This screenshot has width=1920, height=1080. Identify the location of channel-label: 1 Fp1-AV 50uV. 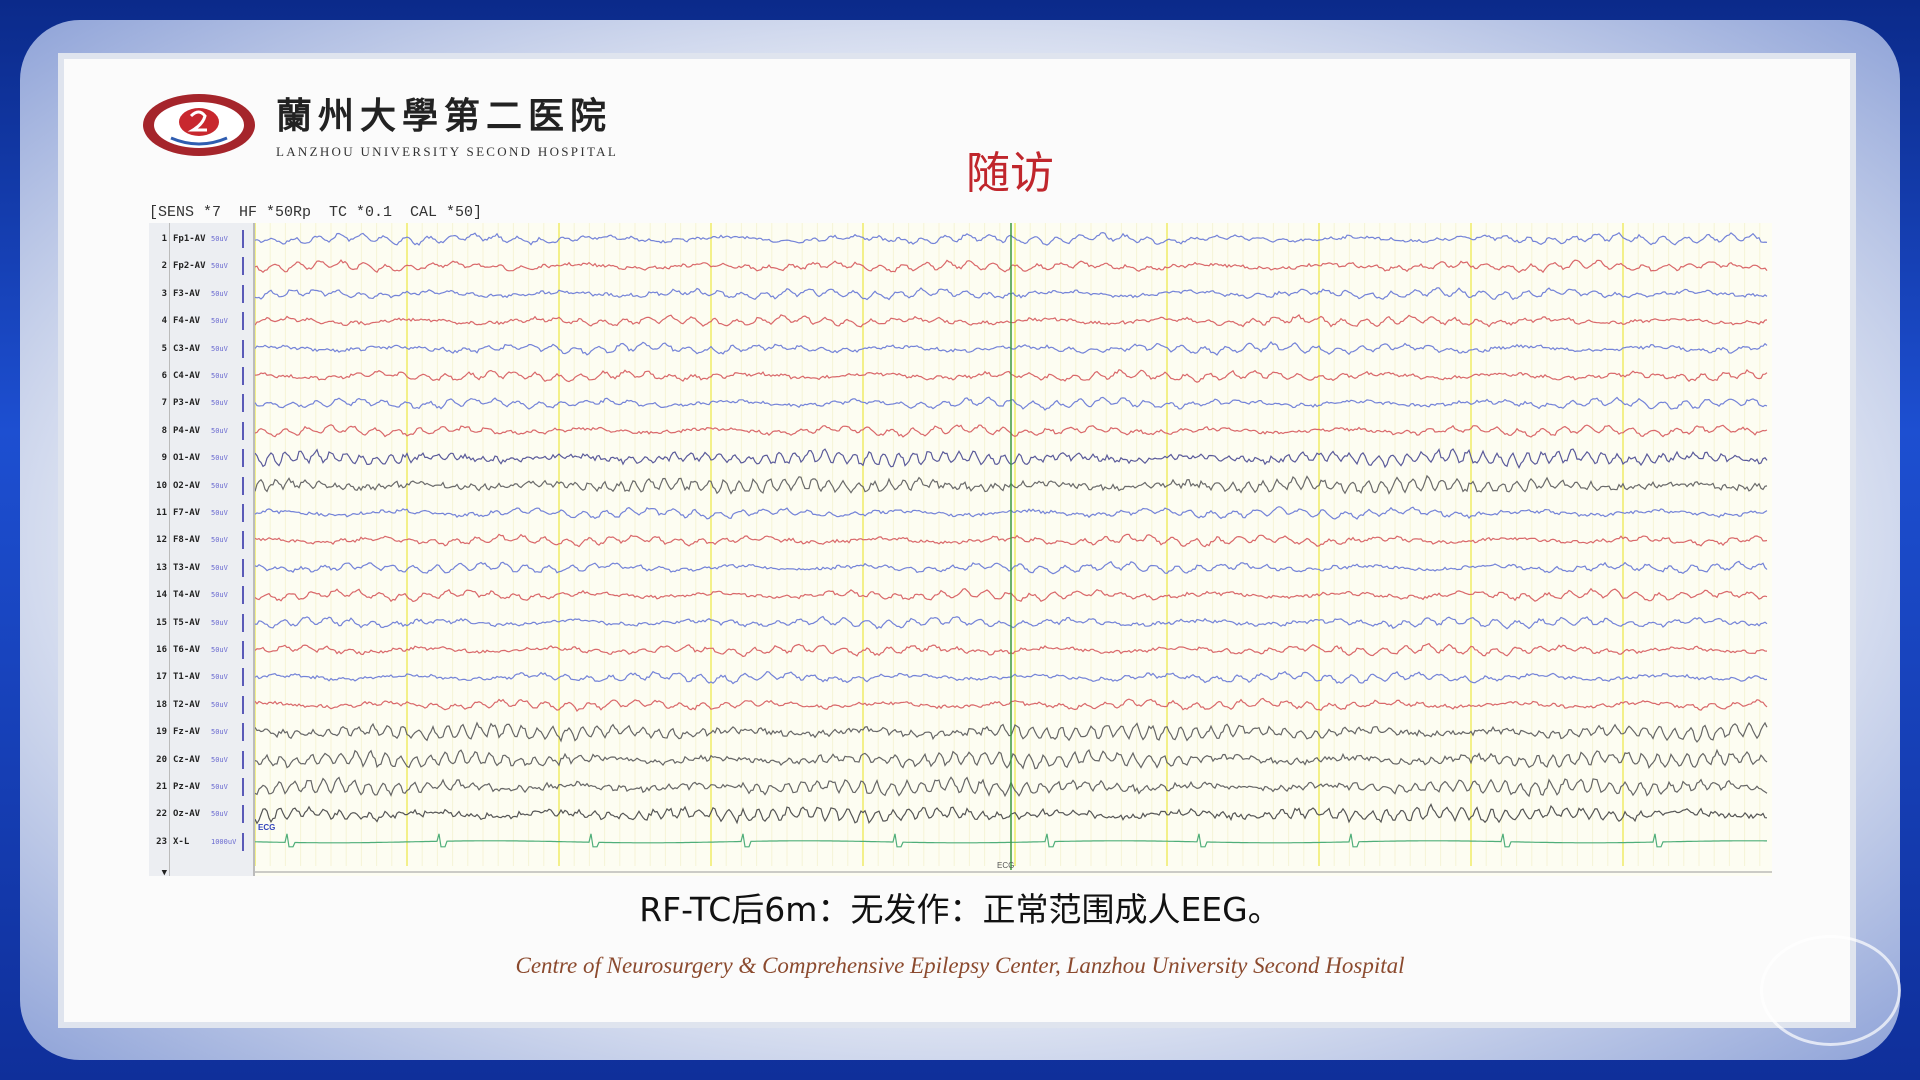
(201, 239).